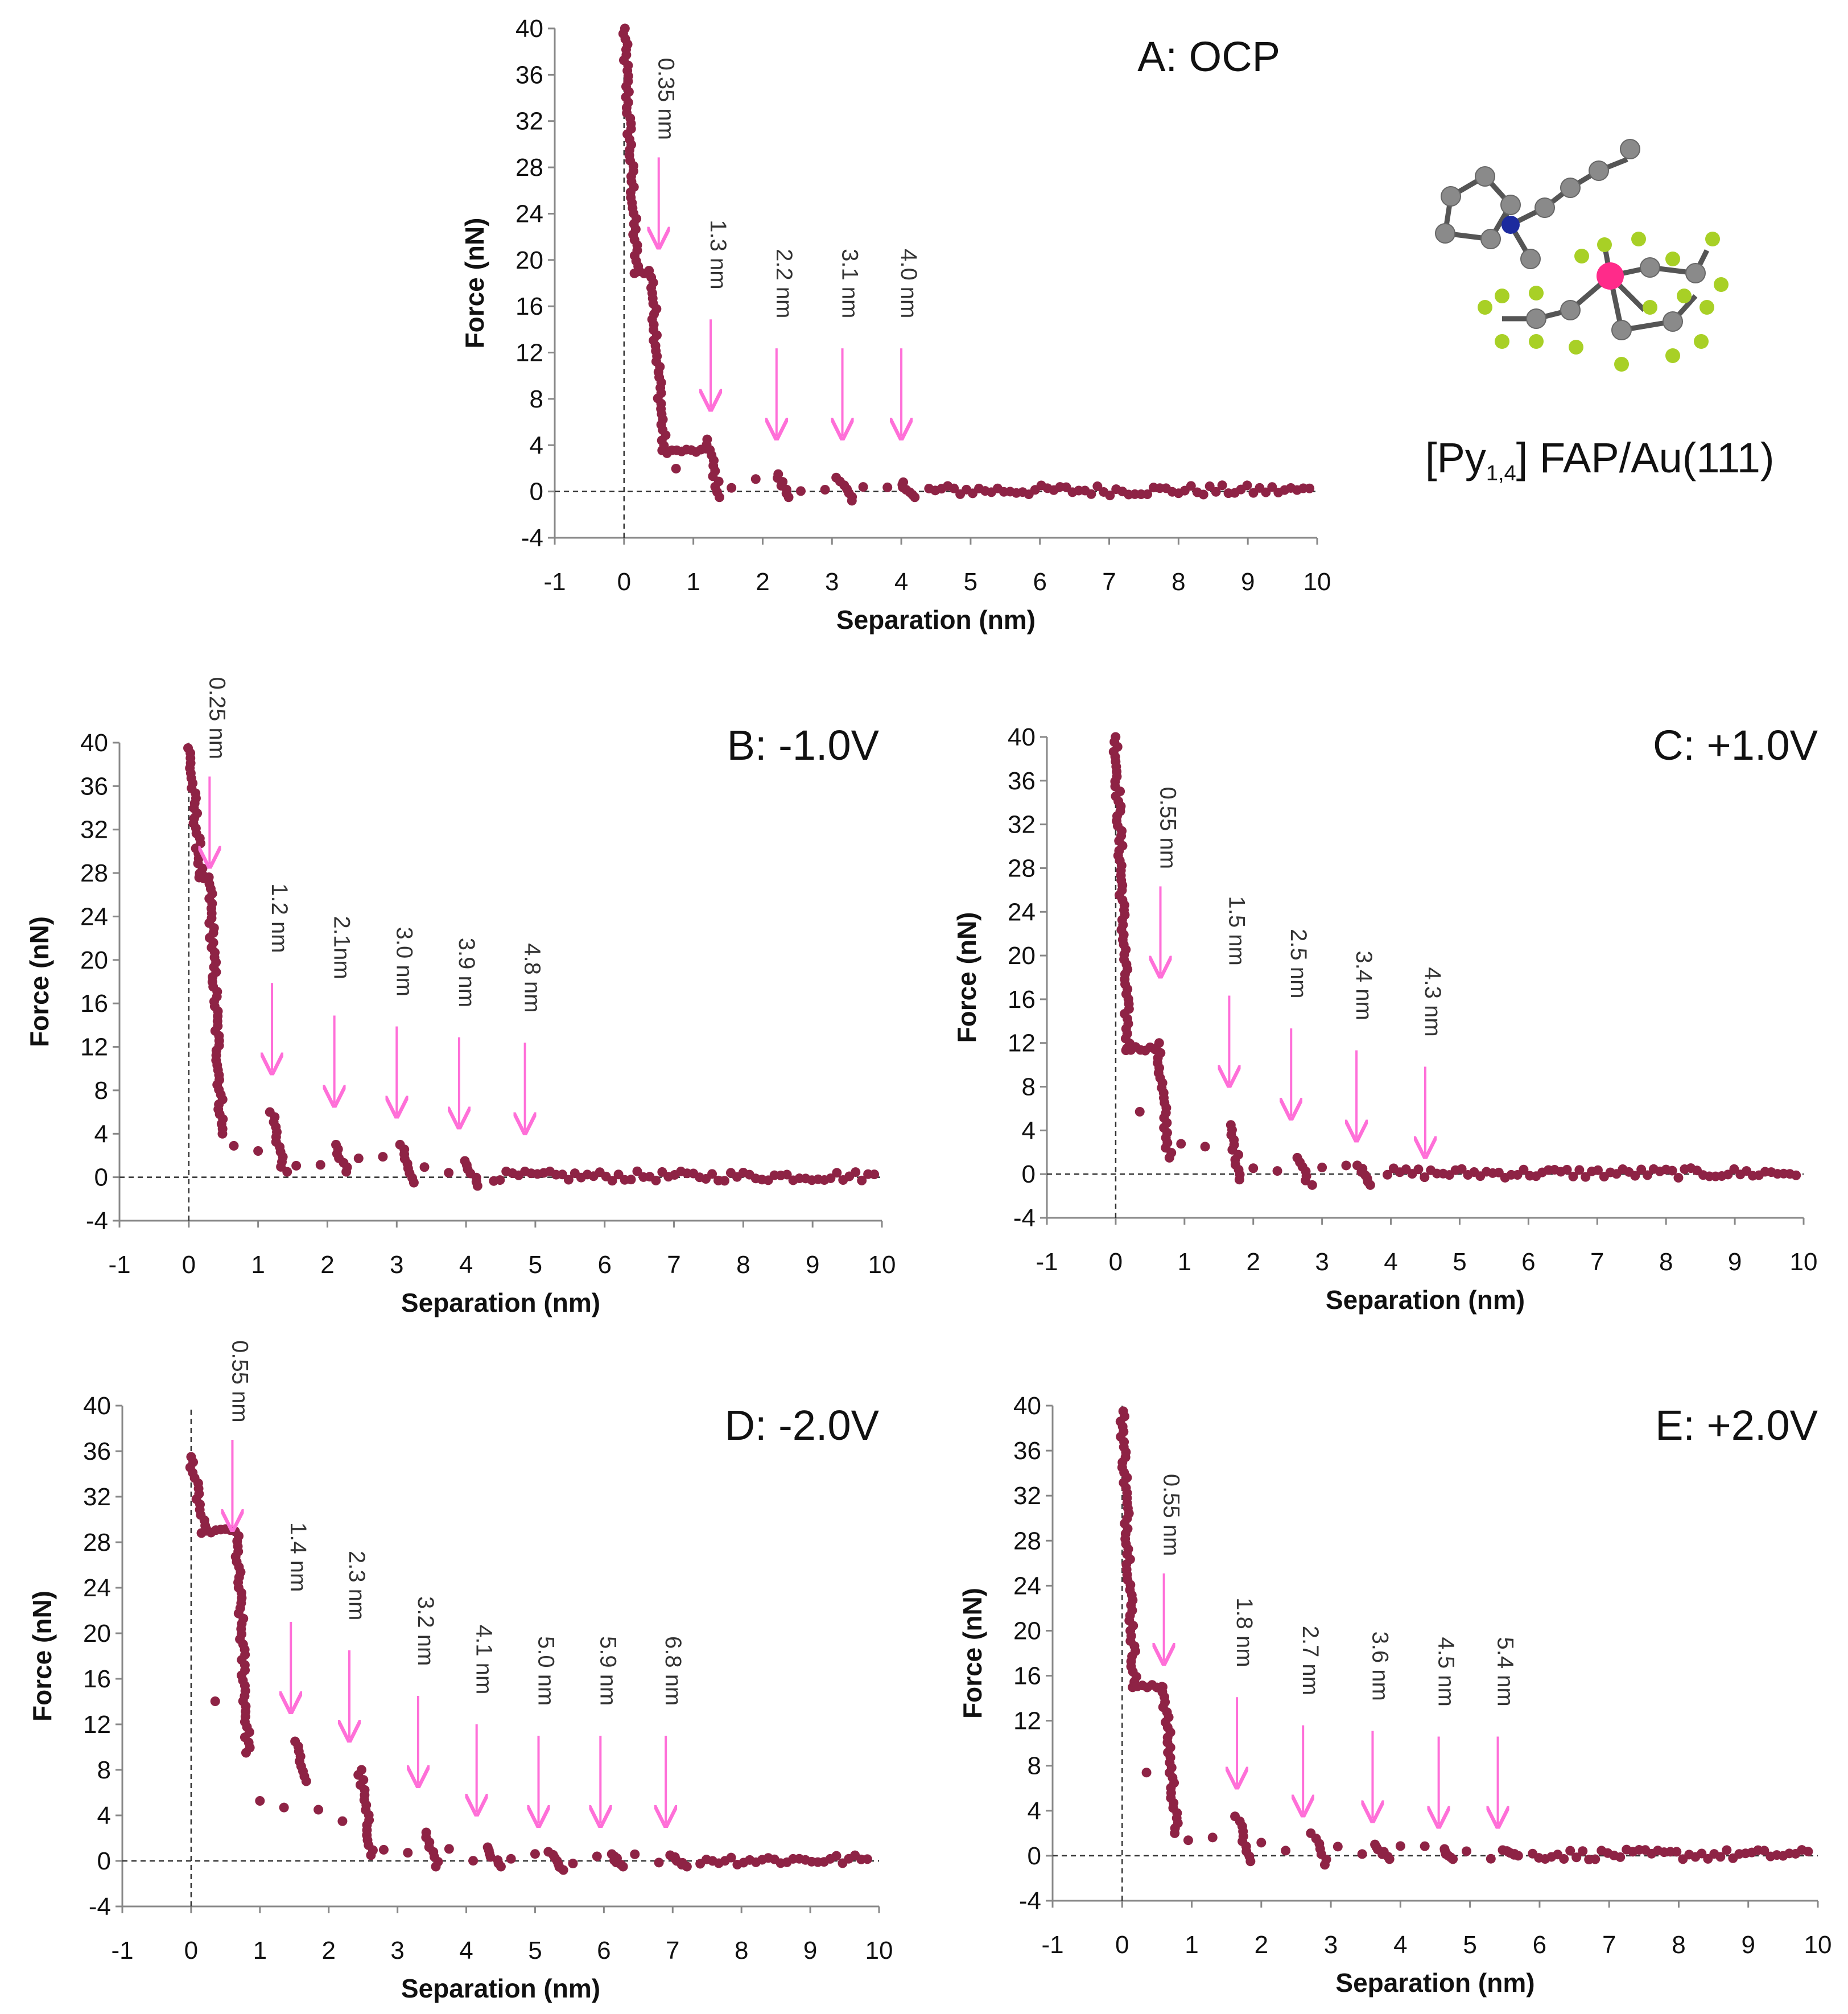 The width and height of the screenshot is (1848, 2014). Describe the element at coordinates (260, 1950) in the screenshot. I see `x-tick-label: 1` at that location.